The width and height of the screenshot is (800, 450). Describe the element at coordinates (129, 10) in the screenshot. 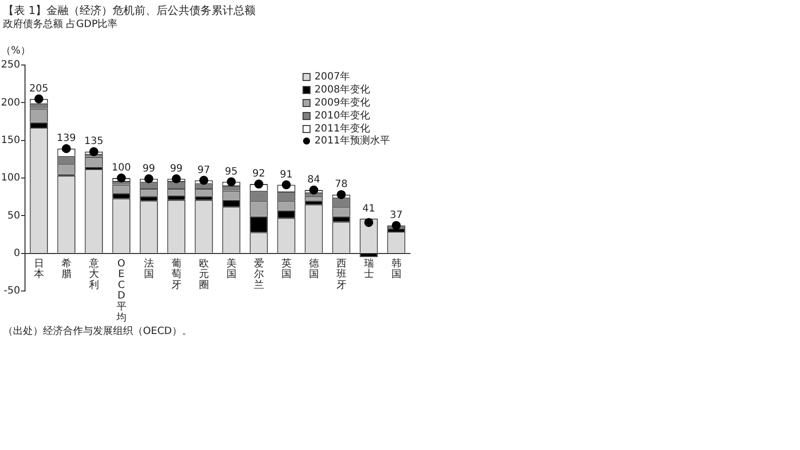

I see `chart-title: 【表 1】金融（经济）危机前、后公共债务累计总额` at that location.